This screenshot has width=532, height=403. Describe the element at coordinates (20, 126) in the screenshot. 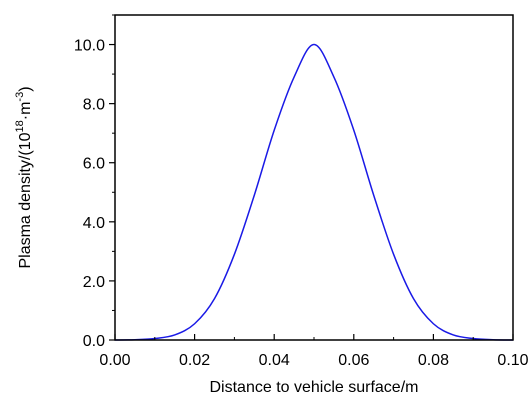

I see `y-axis-title-exponent-1: 18` at that location.